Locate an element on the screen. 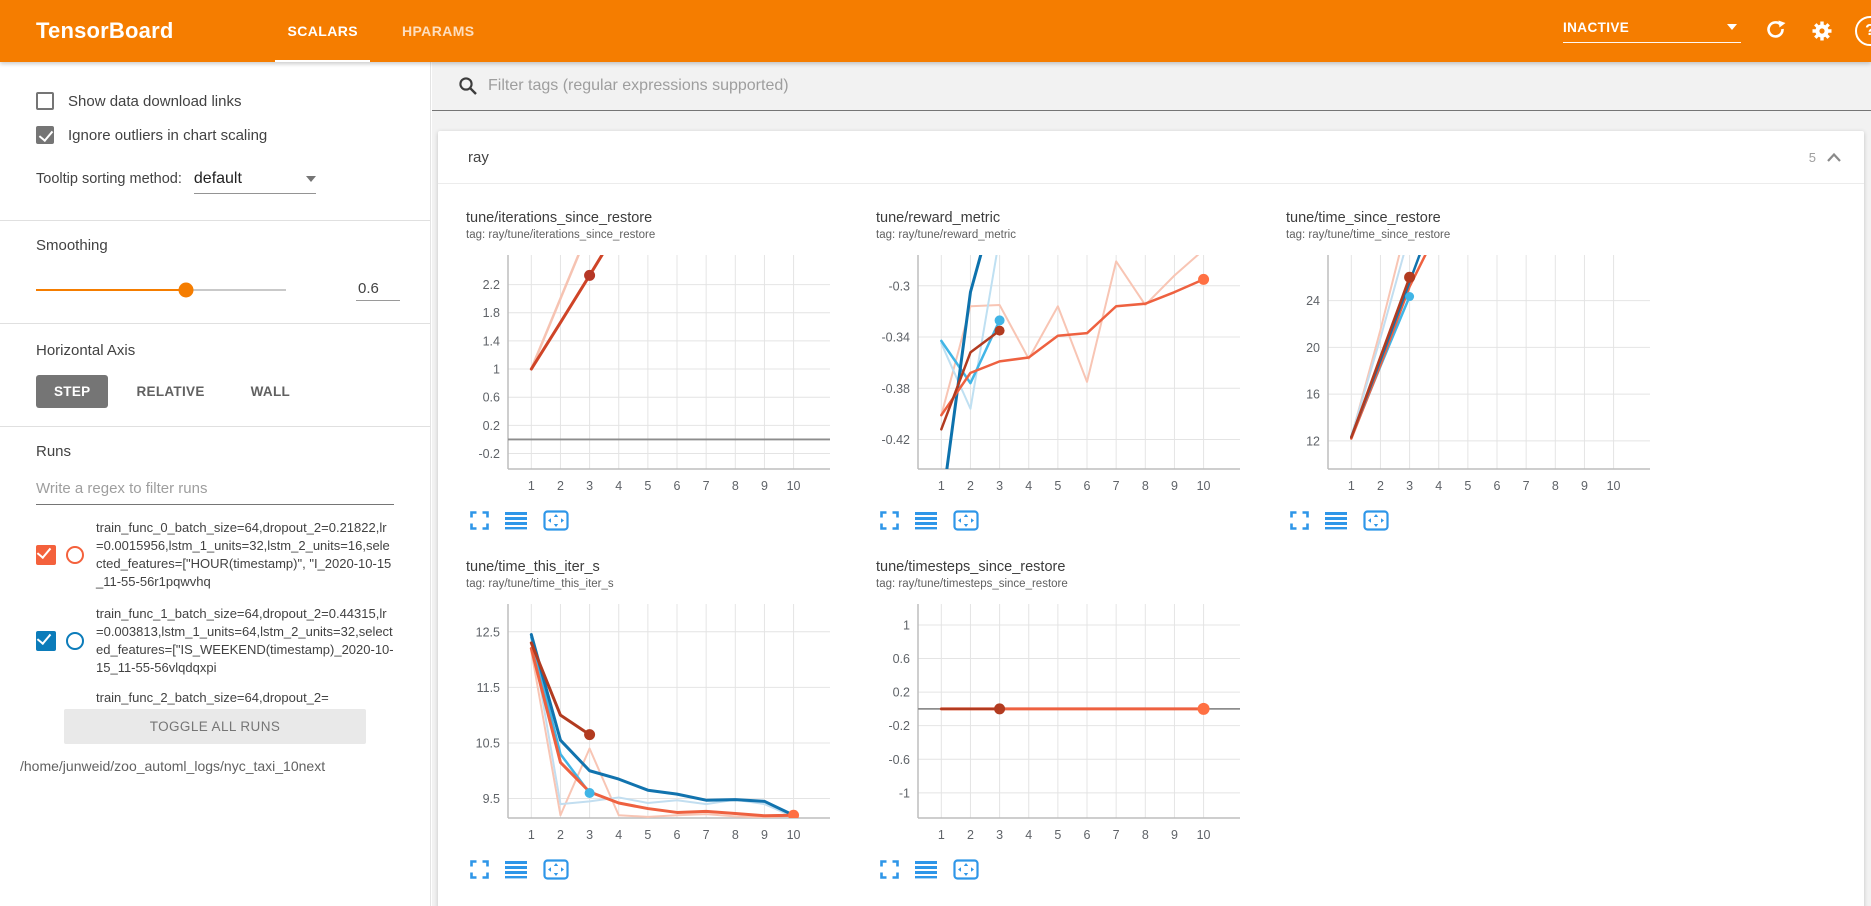 Image resolution: width=1871 pixels, height=906 pixels. run-row-train-func-2: train_func_2_batch_size=64,dropout_2= is located at coordinates (215, 697).